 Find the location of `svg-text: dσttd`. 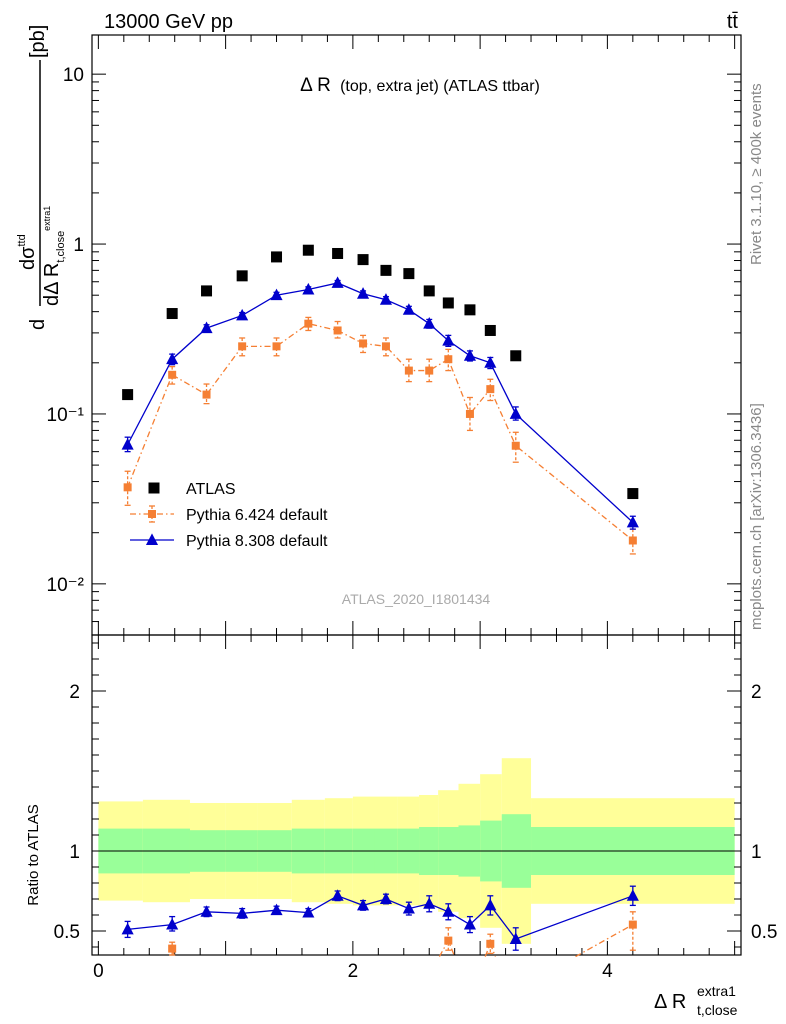

svg-text: dσttd is located at coordinates (27, 252).